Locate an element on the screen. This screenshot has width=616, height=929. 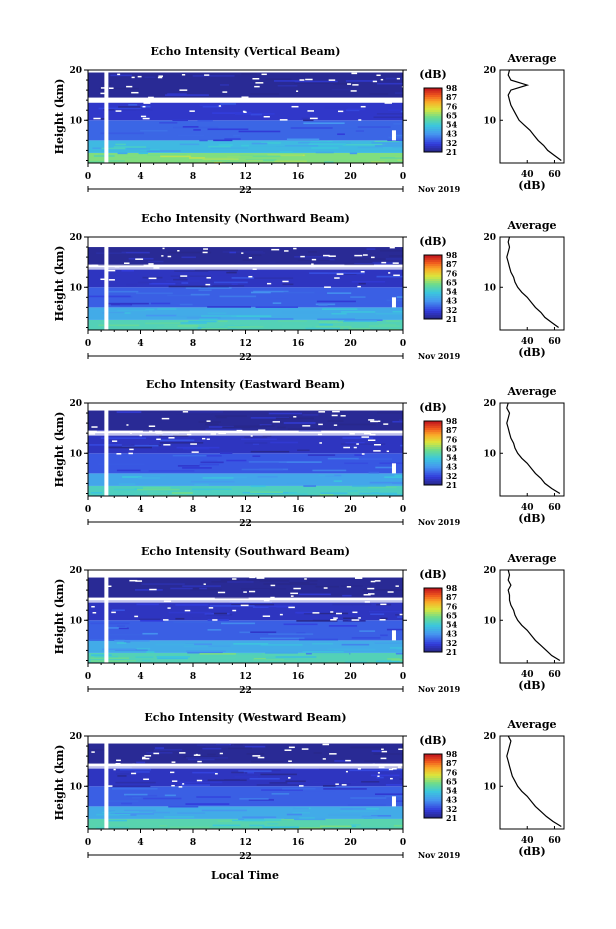
heatmap-field is located at coordinates (245, 616).